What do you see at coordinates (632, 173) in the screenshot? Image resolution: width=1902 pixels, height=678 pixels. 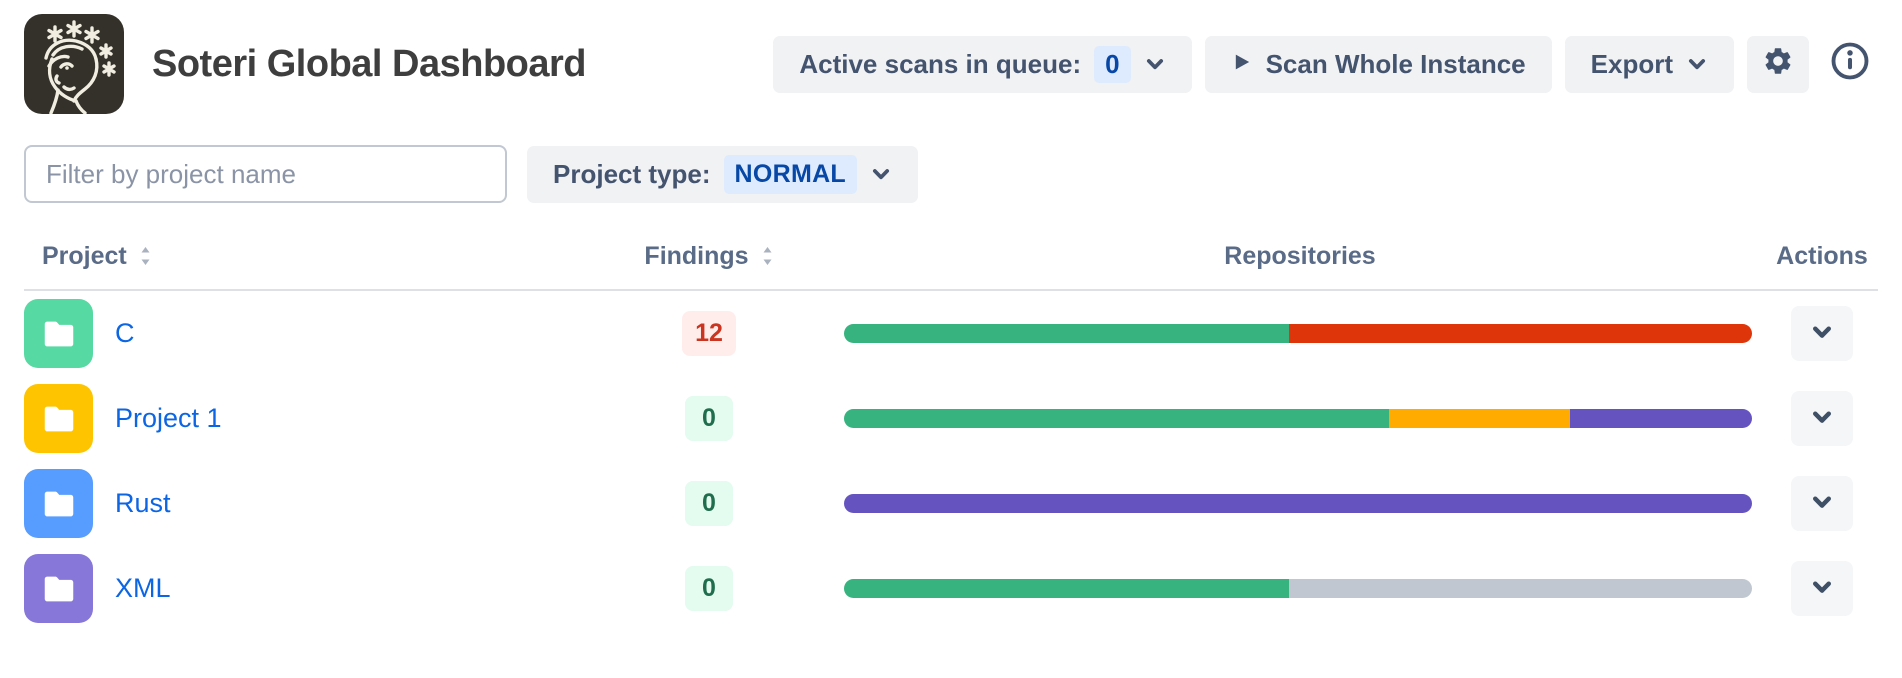 I see `project-type-label: Project type:` at bounding box center [632, 173].